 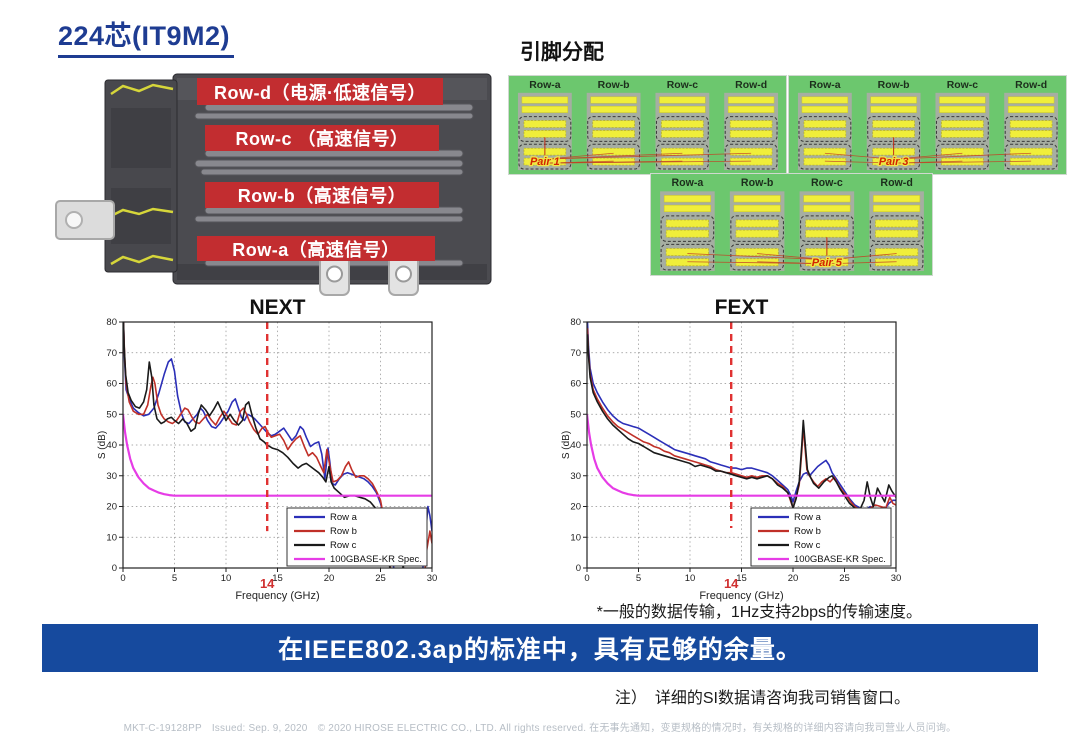 I want to click on conclusion-banner: 在IEEE802.3ap的标准中，具有足够的余量。, so click(x=540, y=648).